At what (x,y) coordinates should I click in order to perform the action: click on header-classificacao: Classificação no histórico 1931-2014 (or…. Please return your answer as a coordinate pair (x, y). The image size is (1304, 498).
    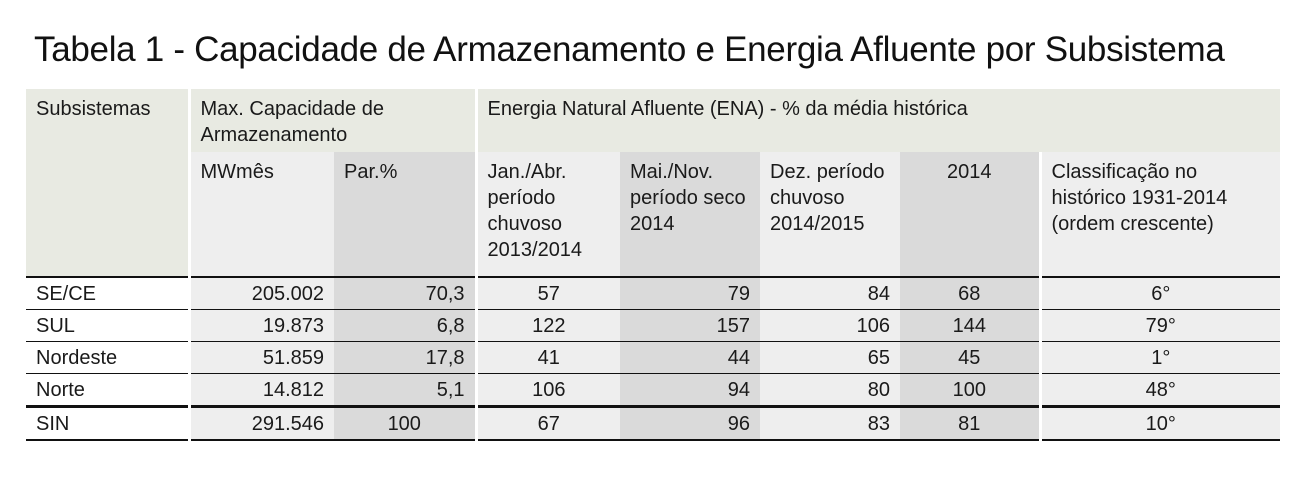
    Looking at the image, I should click on (1159, 215).